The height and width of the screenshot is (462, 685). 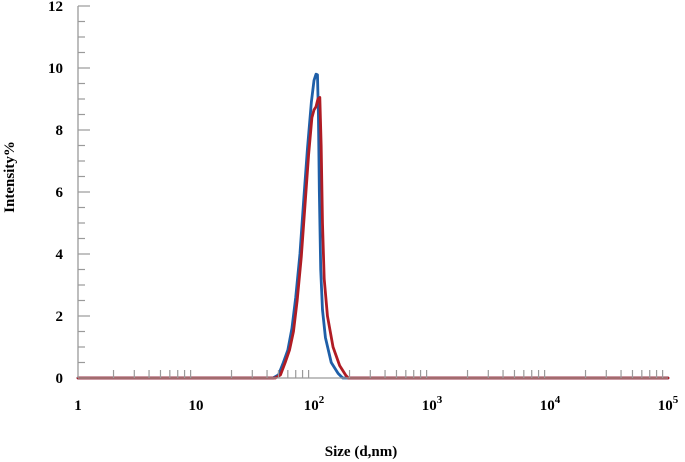 What do you see at coordinates (668, 404) in the screenshot?
I see `x-tick-label: 10⁵` at bounding box center [668, 404].